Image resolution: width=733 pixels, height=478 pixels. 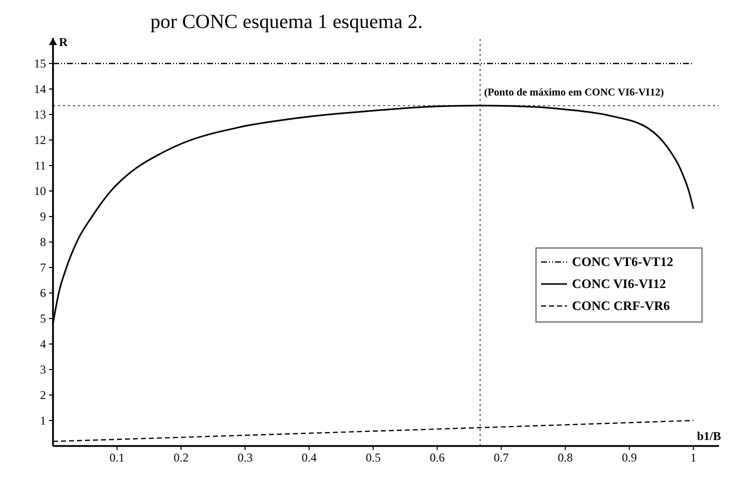 I want to click on x-tick-label: 0.9, so click(x=629, y=457).